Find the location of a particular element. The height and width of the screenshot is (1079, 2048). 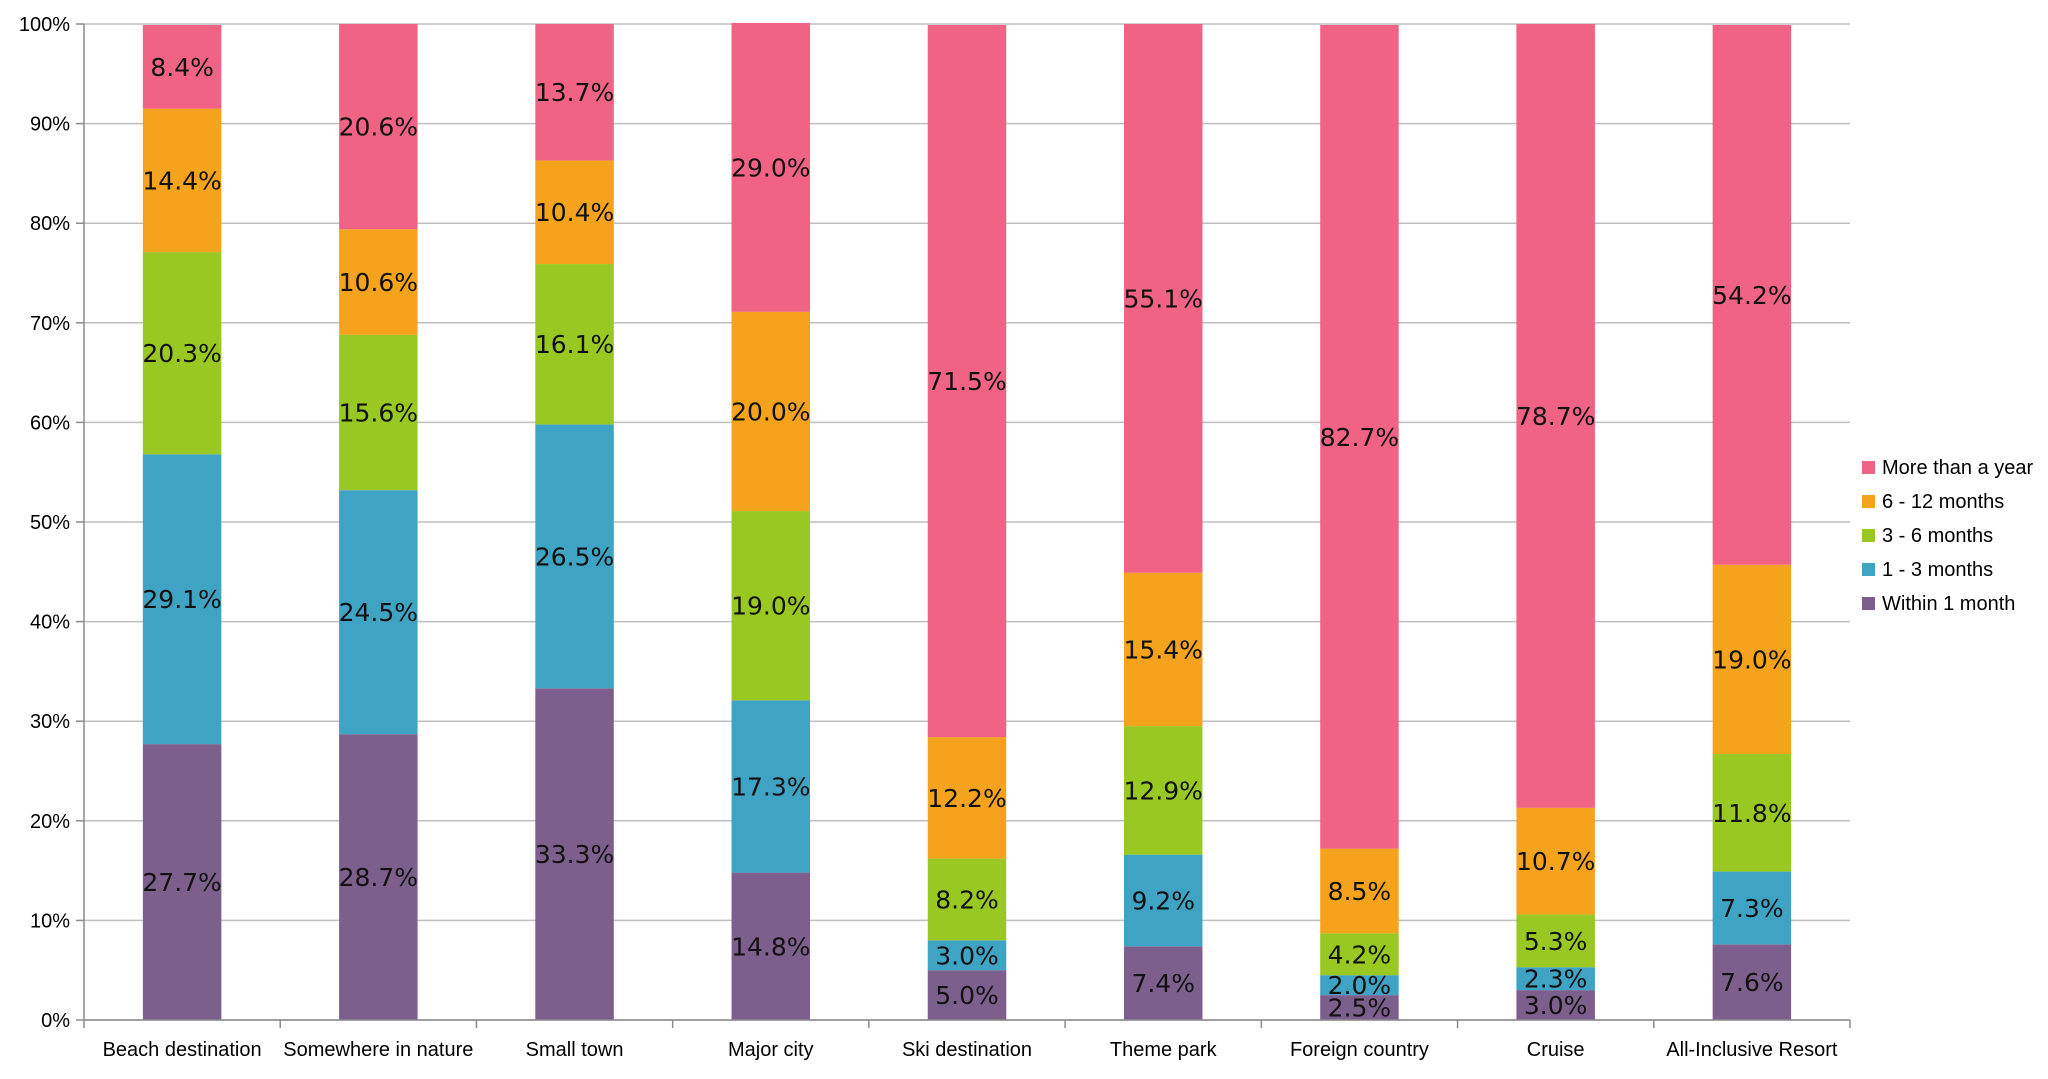

data-label-within-1-month-beach-destination: 27.7% is located at coordinates (181, 882).